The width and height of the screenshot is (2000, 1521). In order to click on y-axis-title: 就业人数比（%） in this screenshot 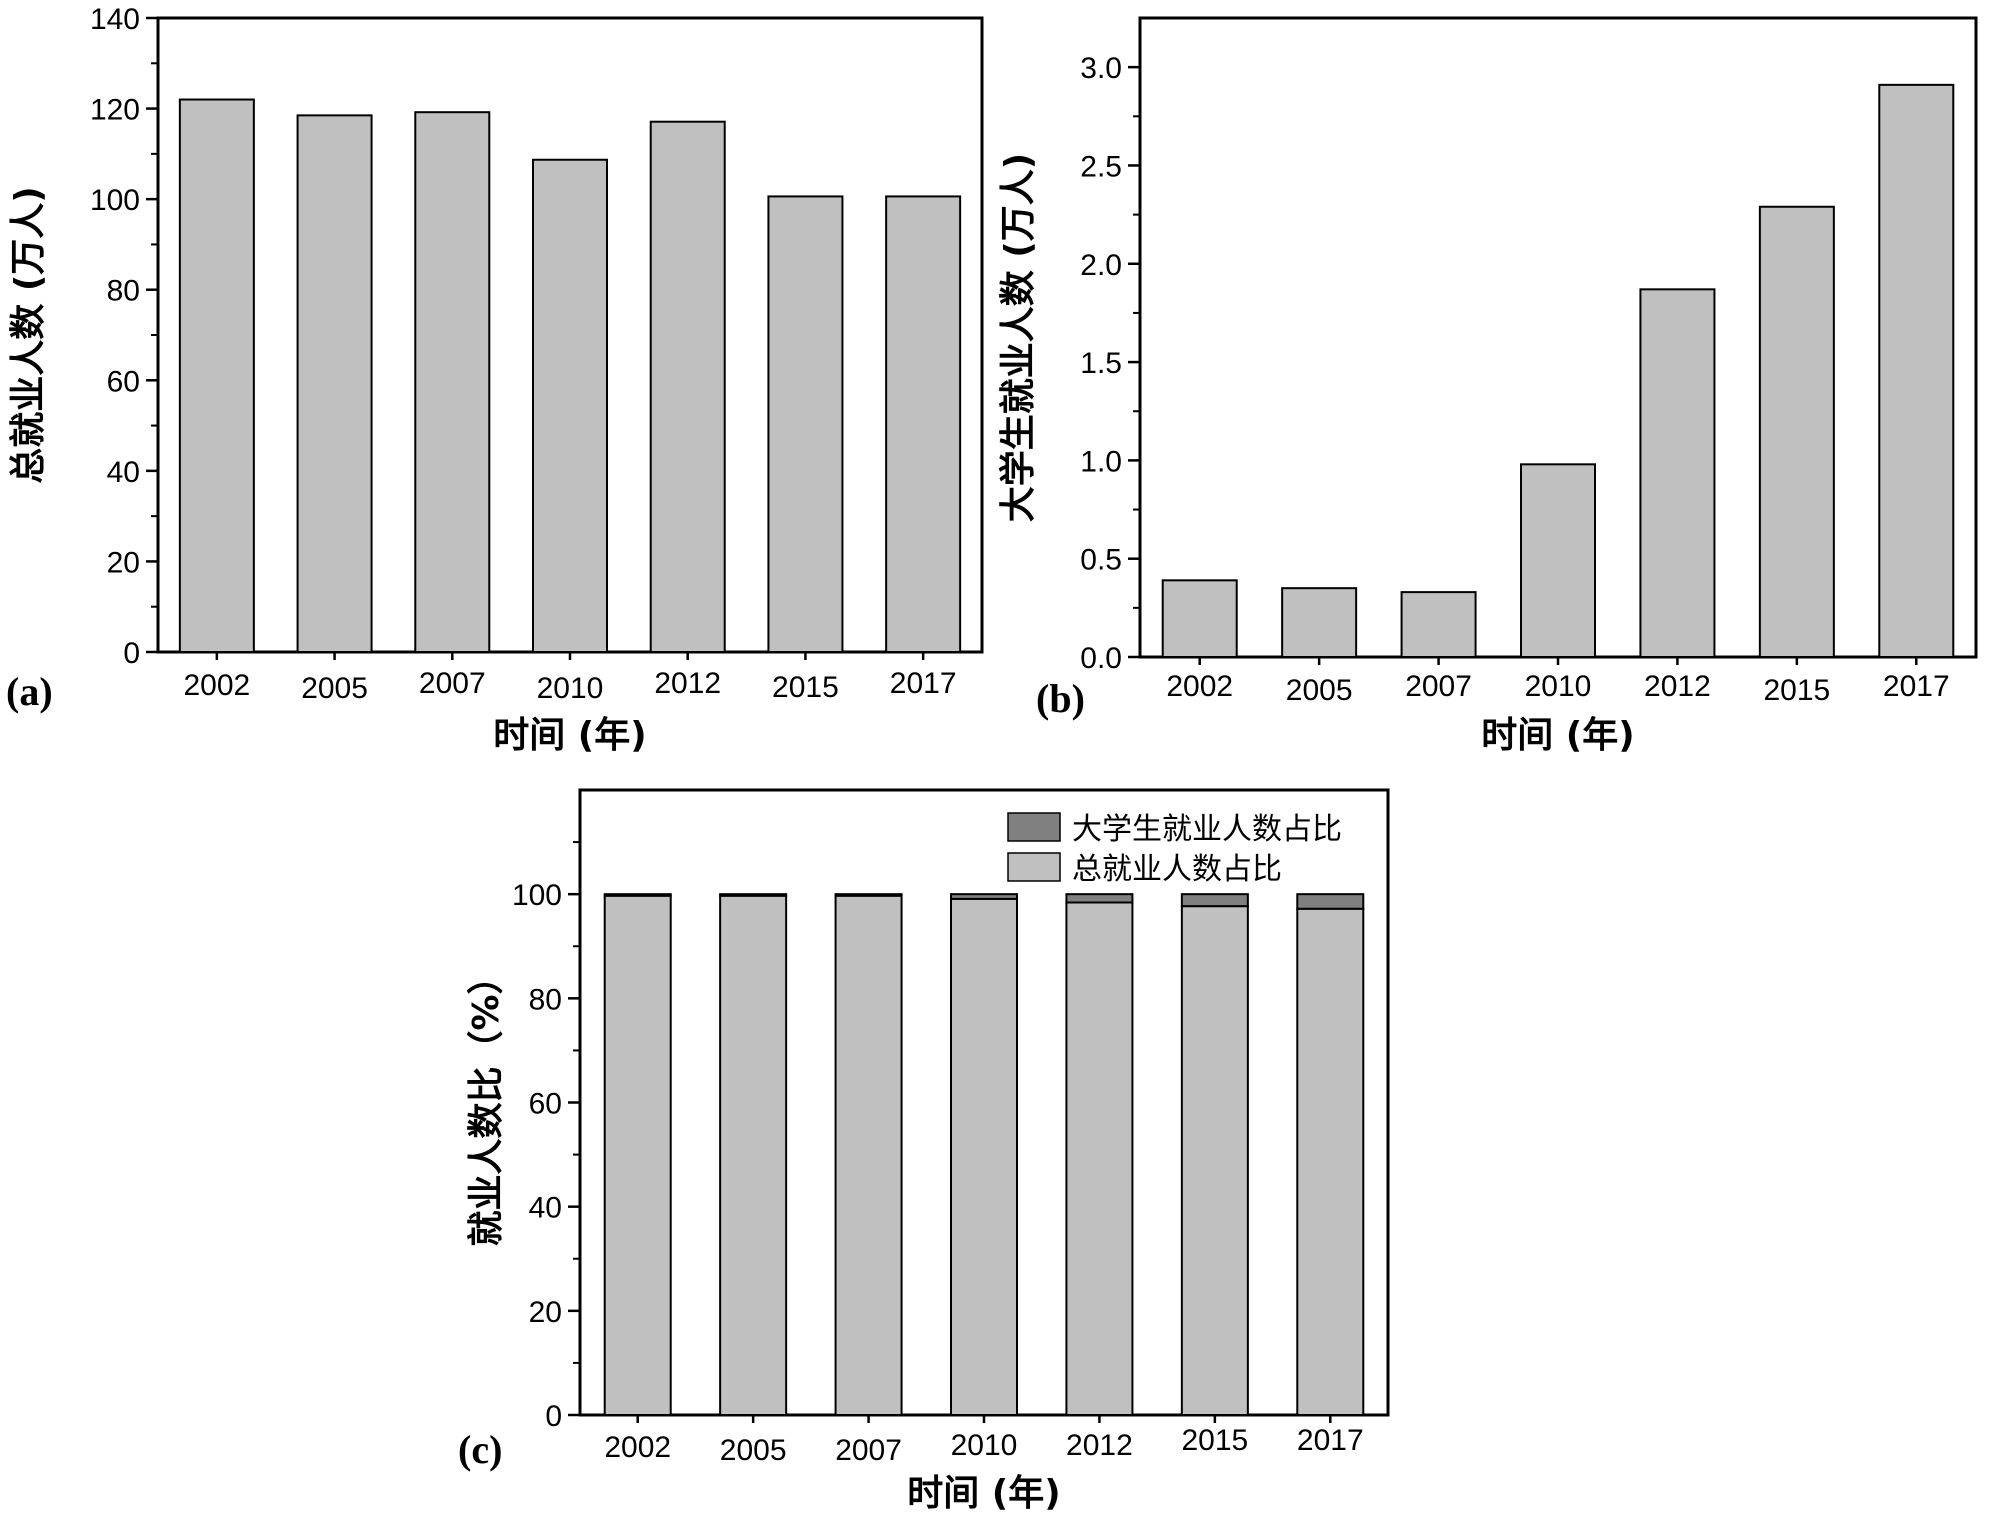, I will do `click(486, 1102)`.